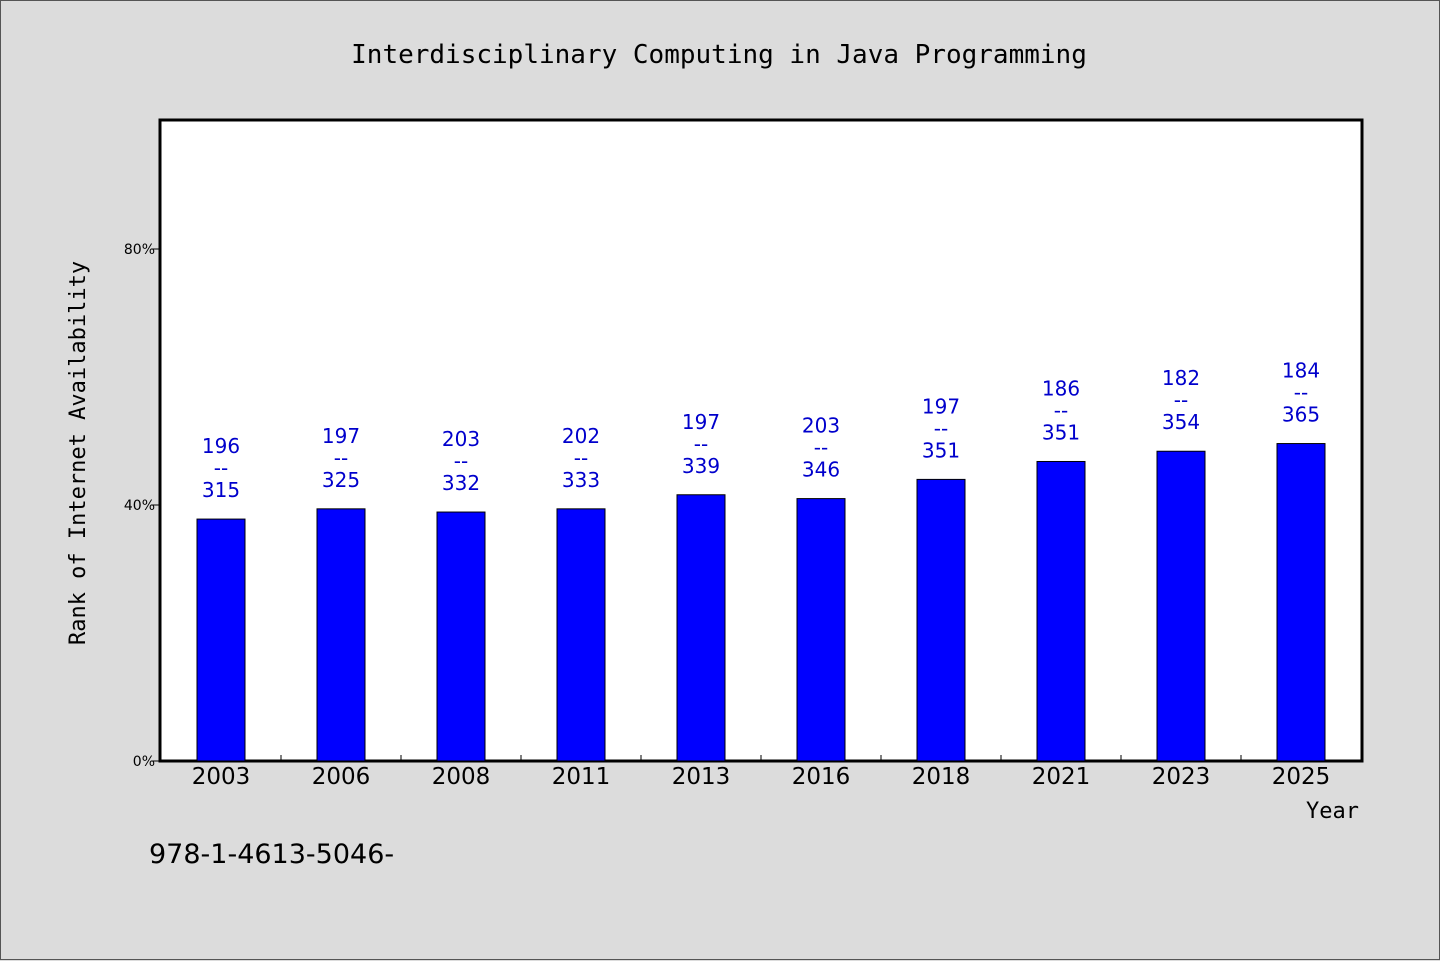 Image resolution: width=1440 pixels, height=961 pixels. What do you see at coordinates (221, 777) in the screenshot?
I see `x-tick-label-2003: 2003` at bounding box center [221, 777].